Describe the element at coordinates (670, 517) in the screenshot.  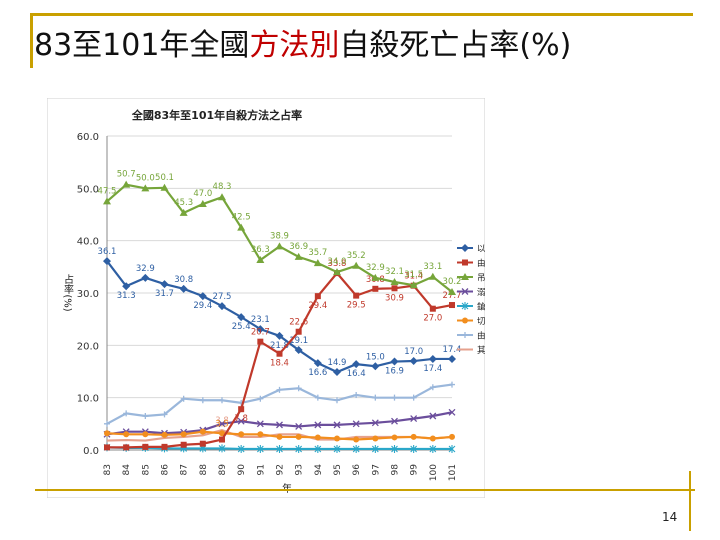
I see `page-number: 14` at that location.